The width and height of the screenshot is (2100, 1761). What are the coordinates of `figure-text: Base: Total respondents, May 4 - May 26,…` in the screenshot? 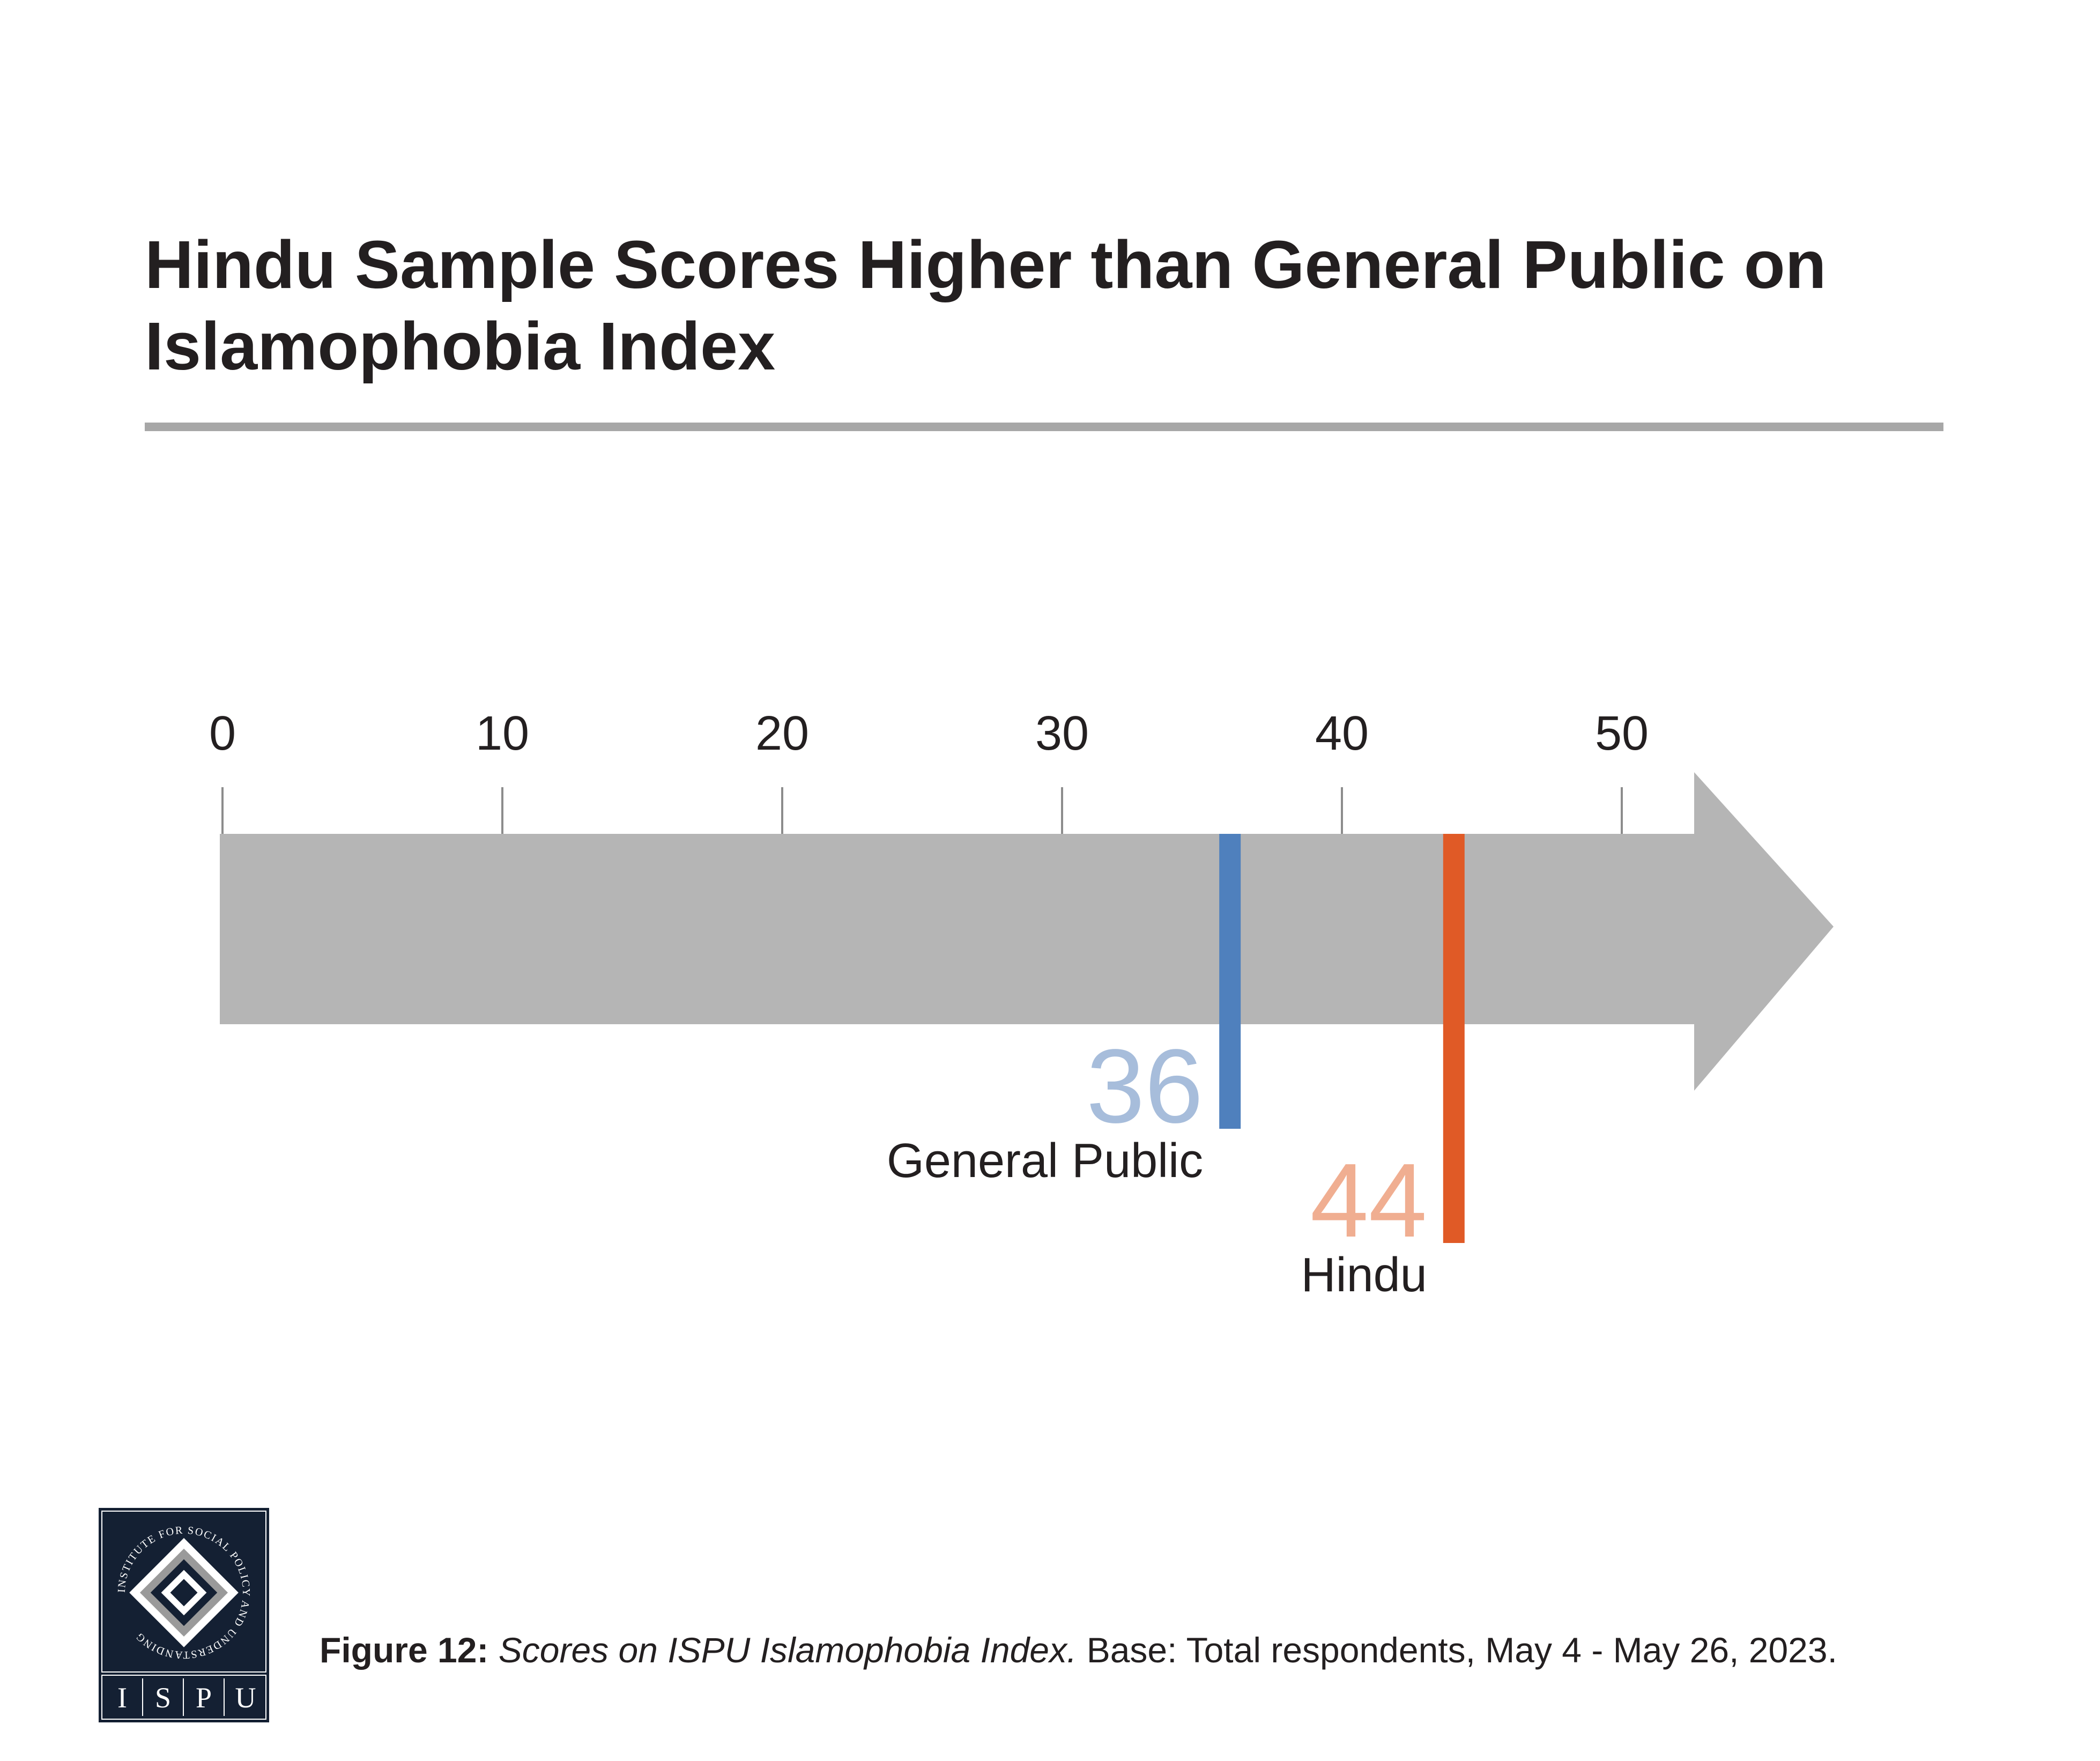 It's located at (1461, 1650).